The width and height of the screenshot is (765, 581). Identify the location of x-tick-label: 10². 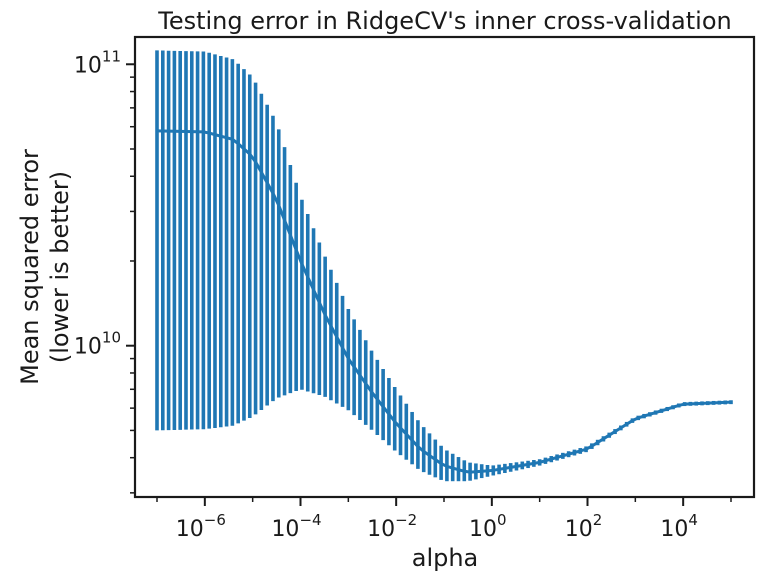
(584, 526).